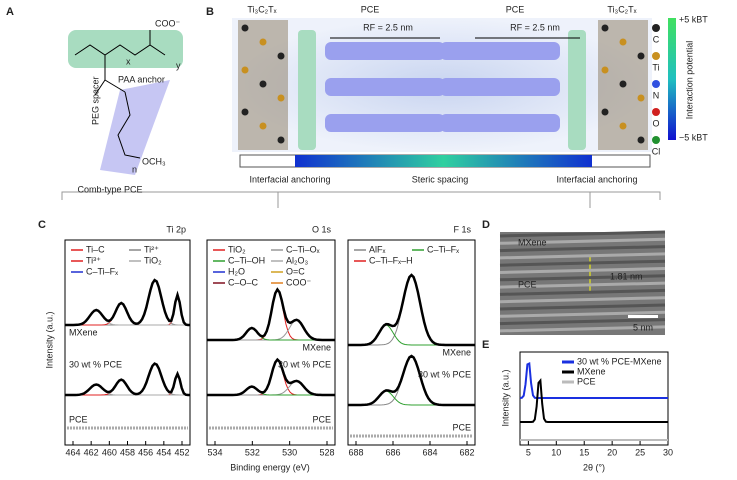  I want to click on label: OCH₃, so click(154, 161).